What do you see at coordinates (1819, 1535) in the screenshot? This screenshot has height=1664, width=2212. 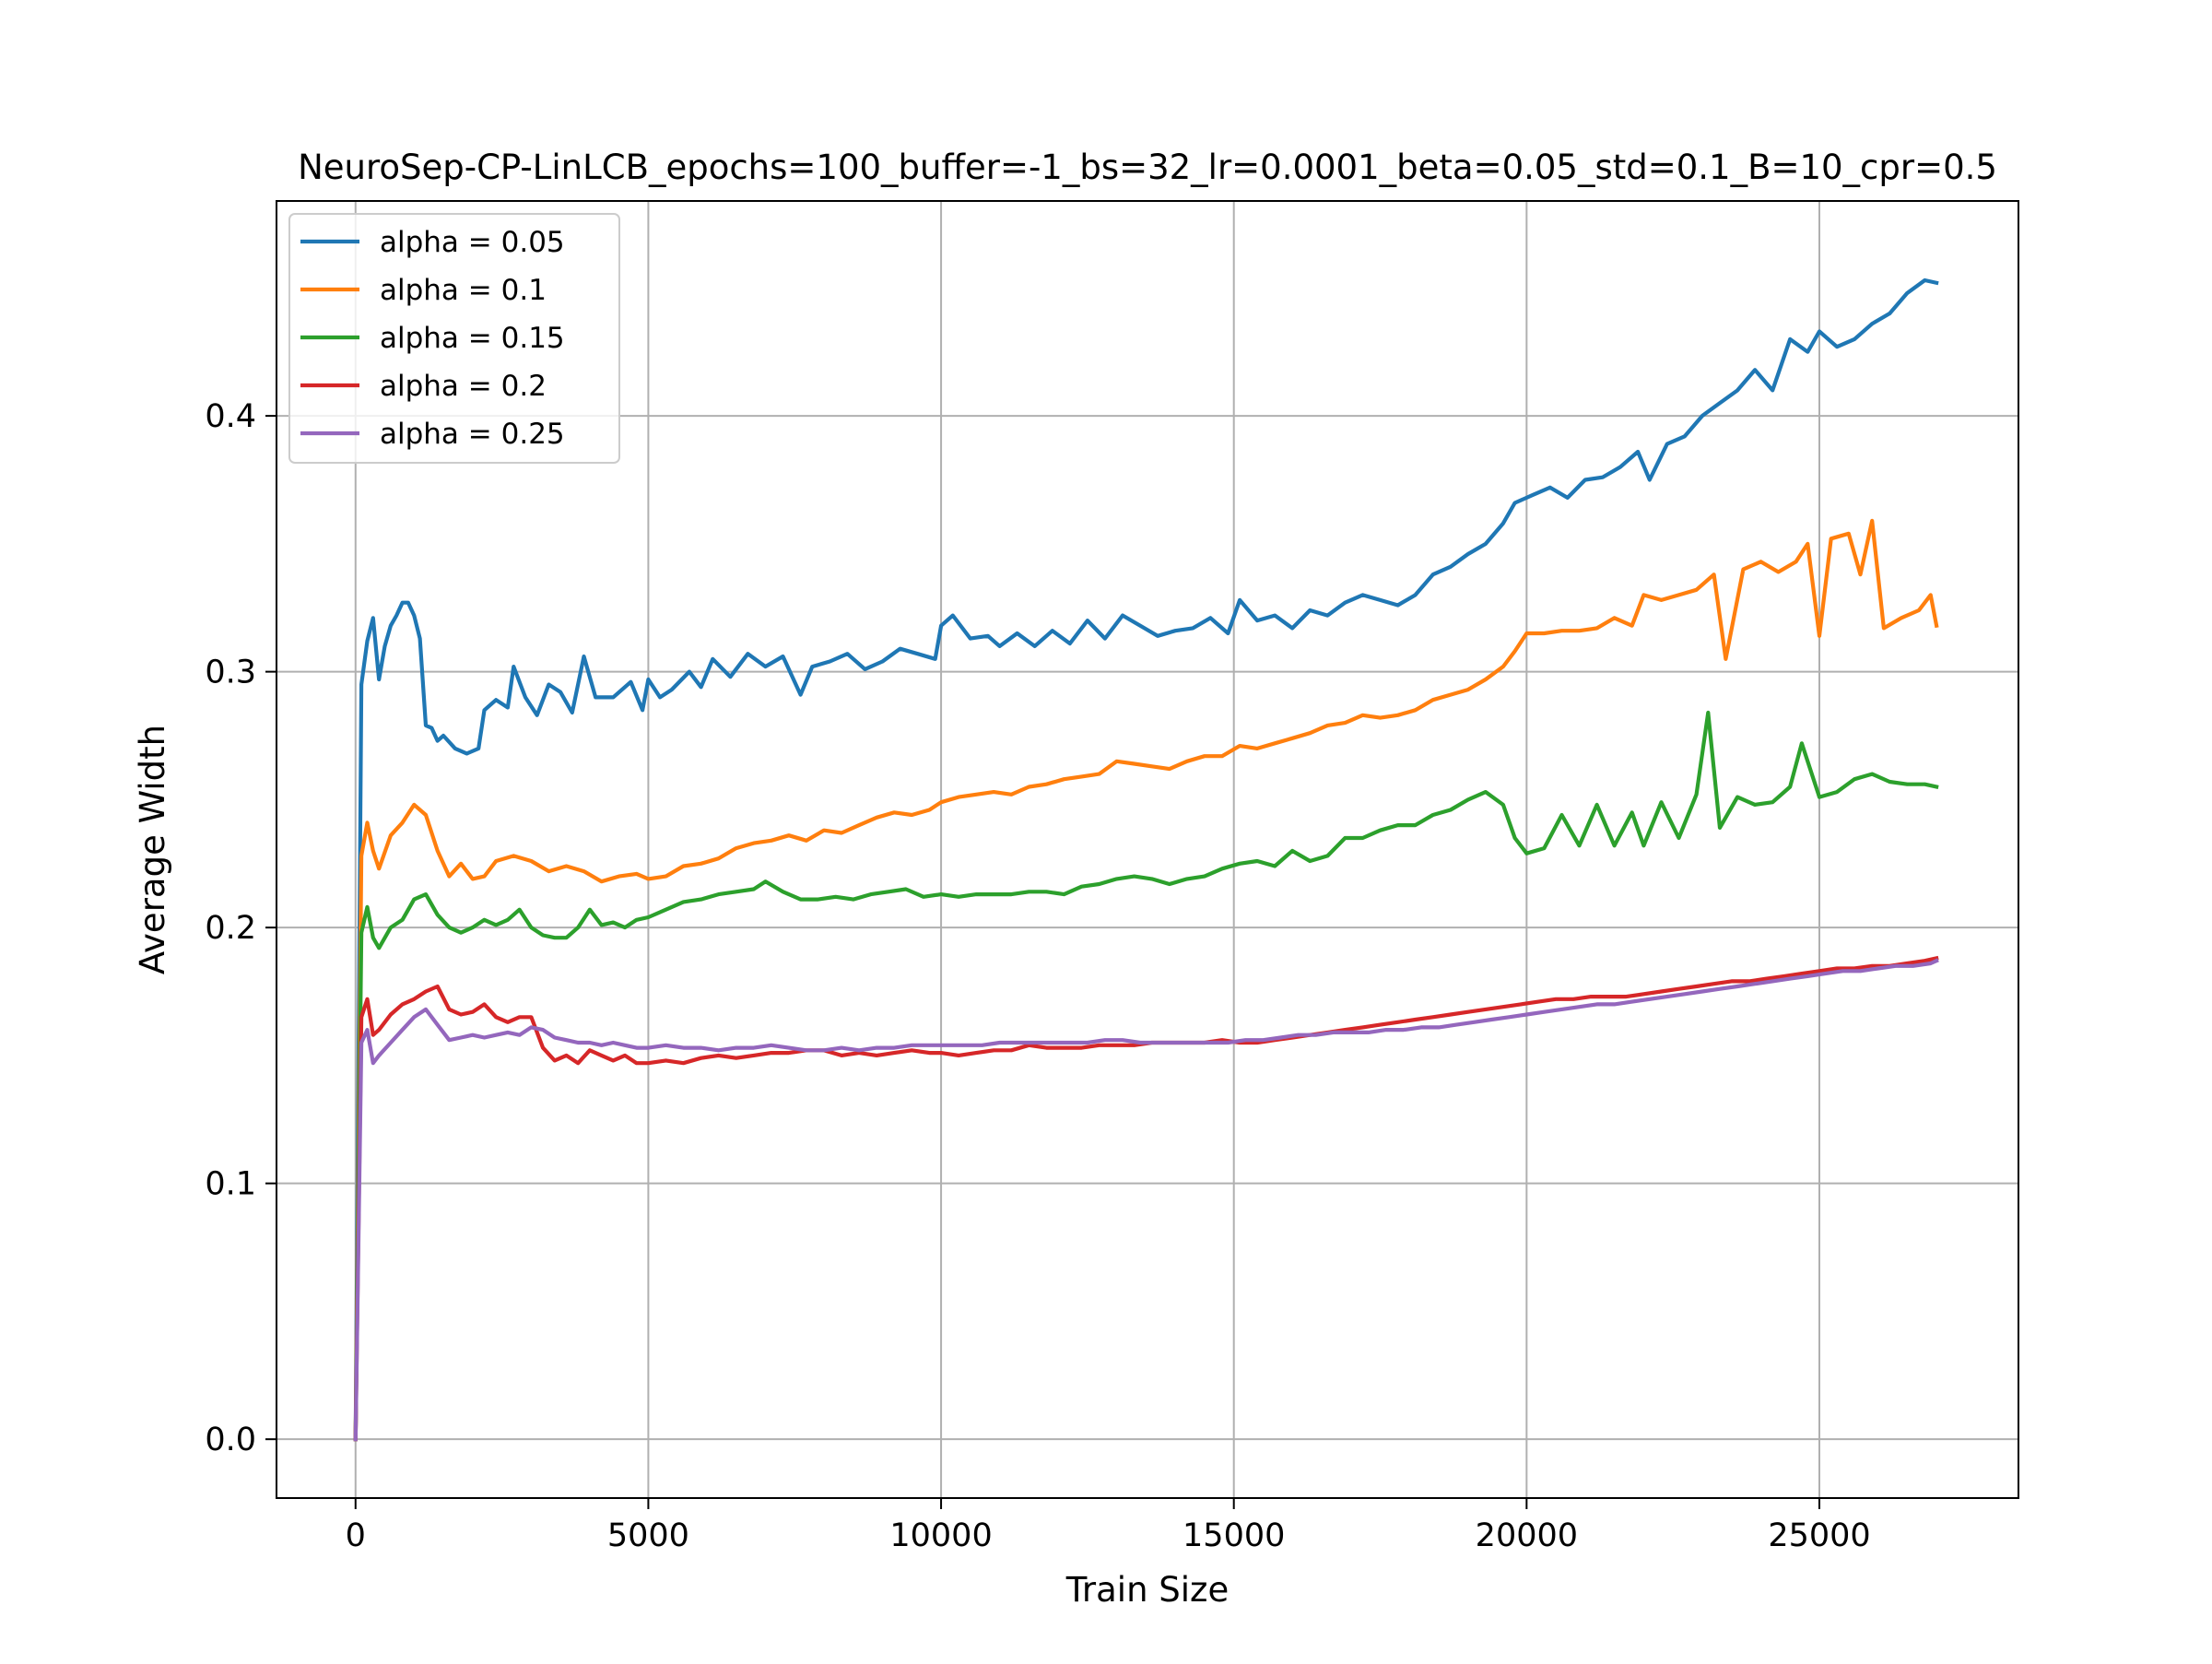 I see `x-tick-label: 25000` at bounding box center [1819, 1535].